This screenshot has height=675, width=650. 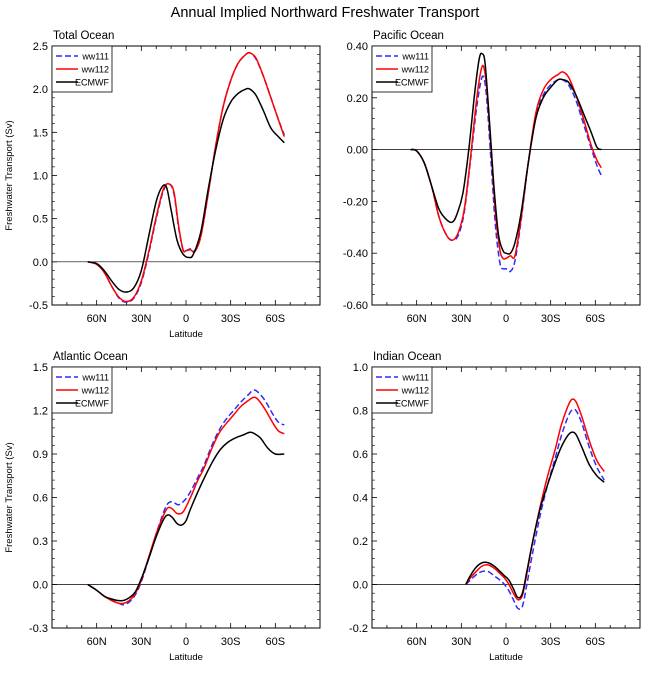 What do you see at coordinates (40, 455) in the screenshot?
I see `y-tick-label: 0.9` at bounding box center [40, 455].